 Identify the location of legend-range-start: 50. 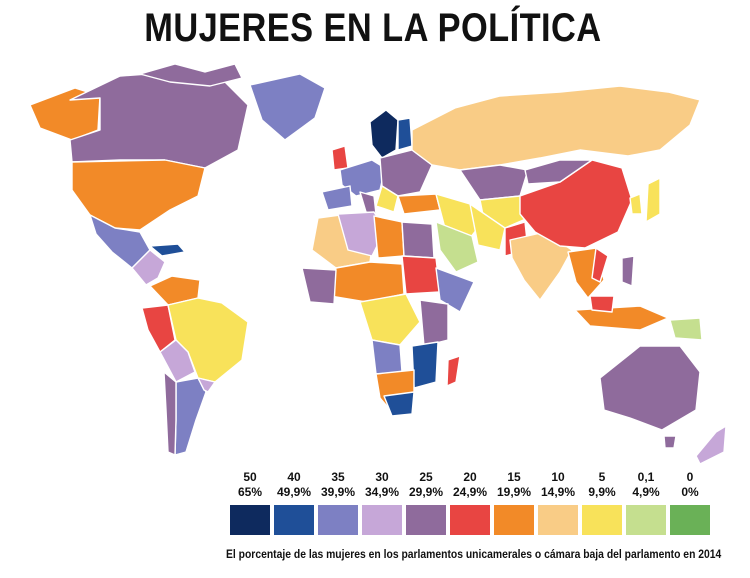
(250, 477).